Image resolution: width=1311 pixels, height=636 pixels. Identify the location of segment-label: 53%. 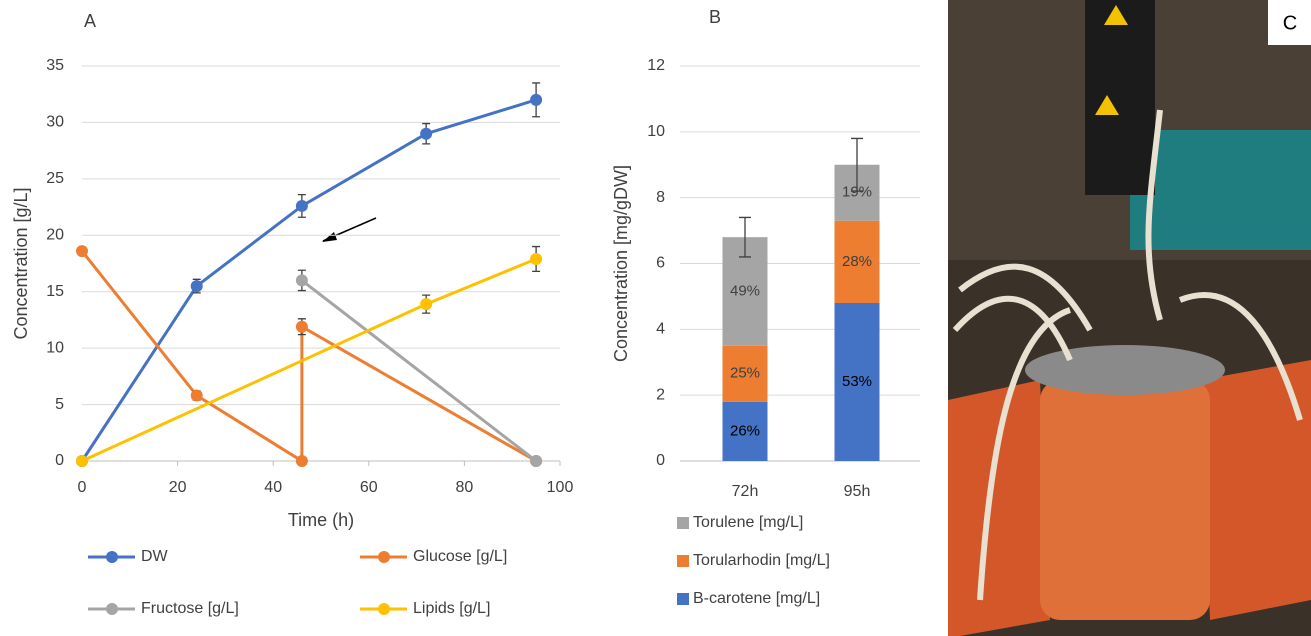
(857, 381).